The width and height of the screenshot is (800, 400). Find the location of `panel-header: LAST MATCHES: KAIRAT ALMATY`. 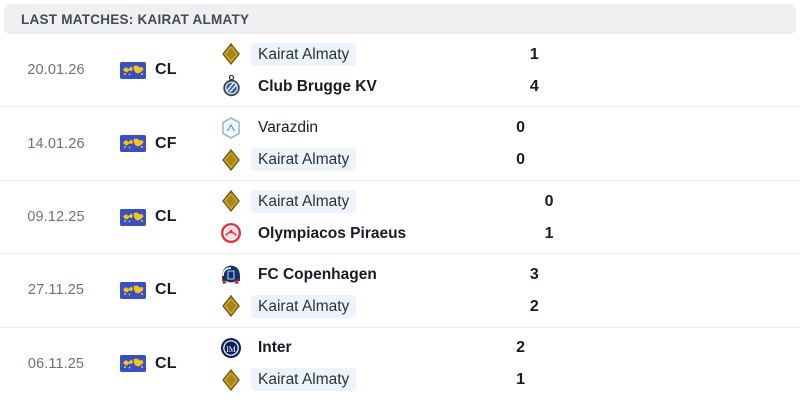

panel-header: LAST MATCHES: KAIRAT ALMATY is located at coordinates (400, 19).